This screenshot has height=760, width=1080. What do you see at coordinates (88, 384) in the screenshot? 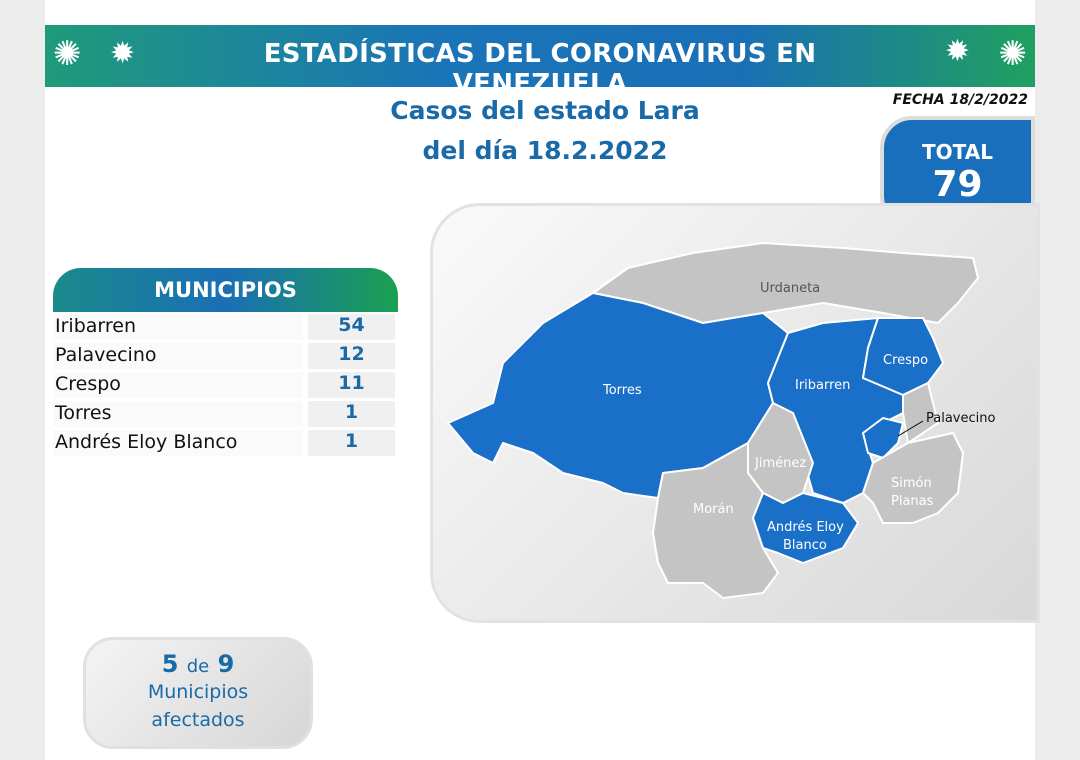
I see `municipio-name: Crespo` at bounding box center [88, 384].